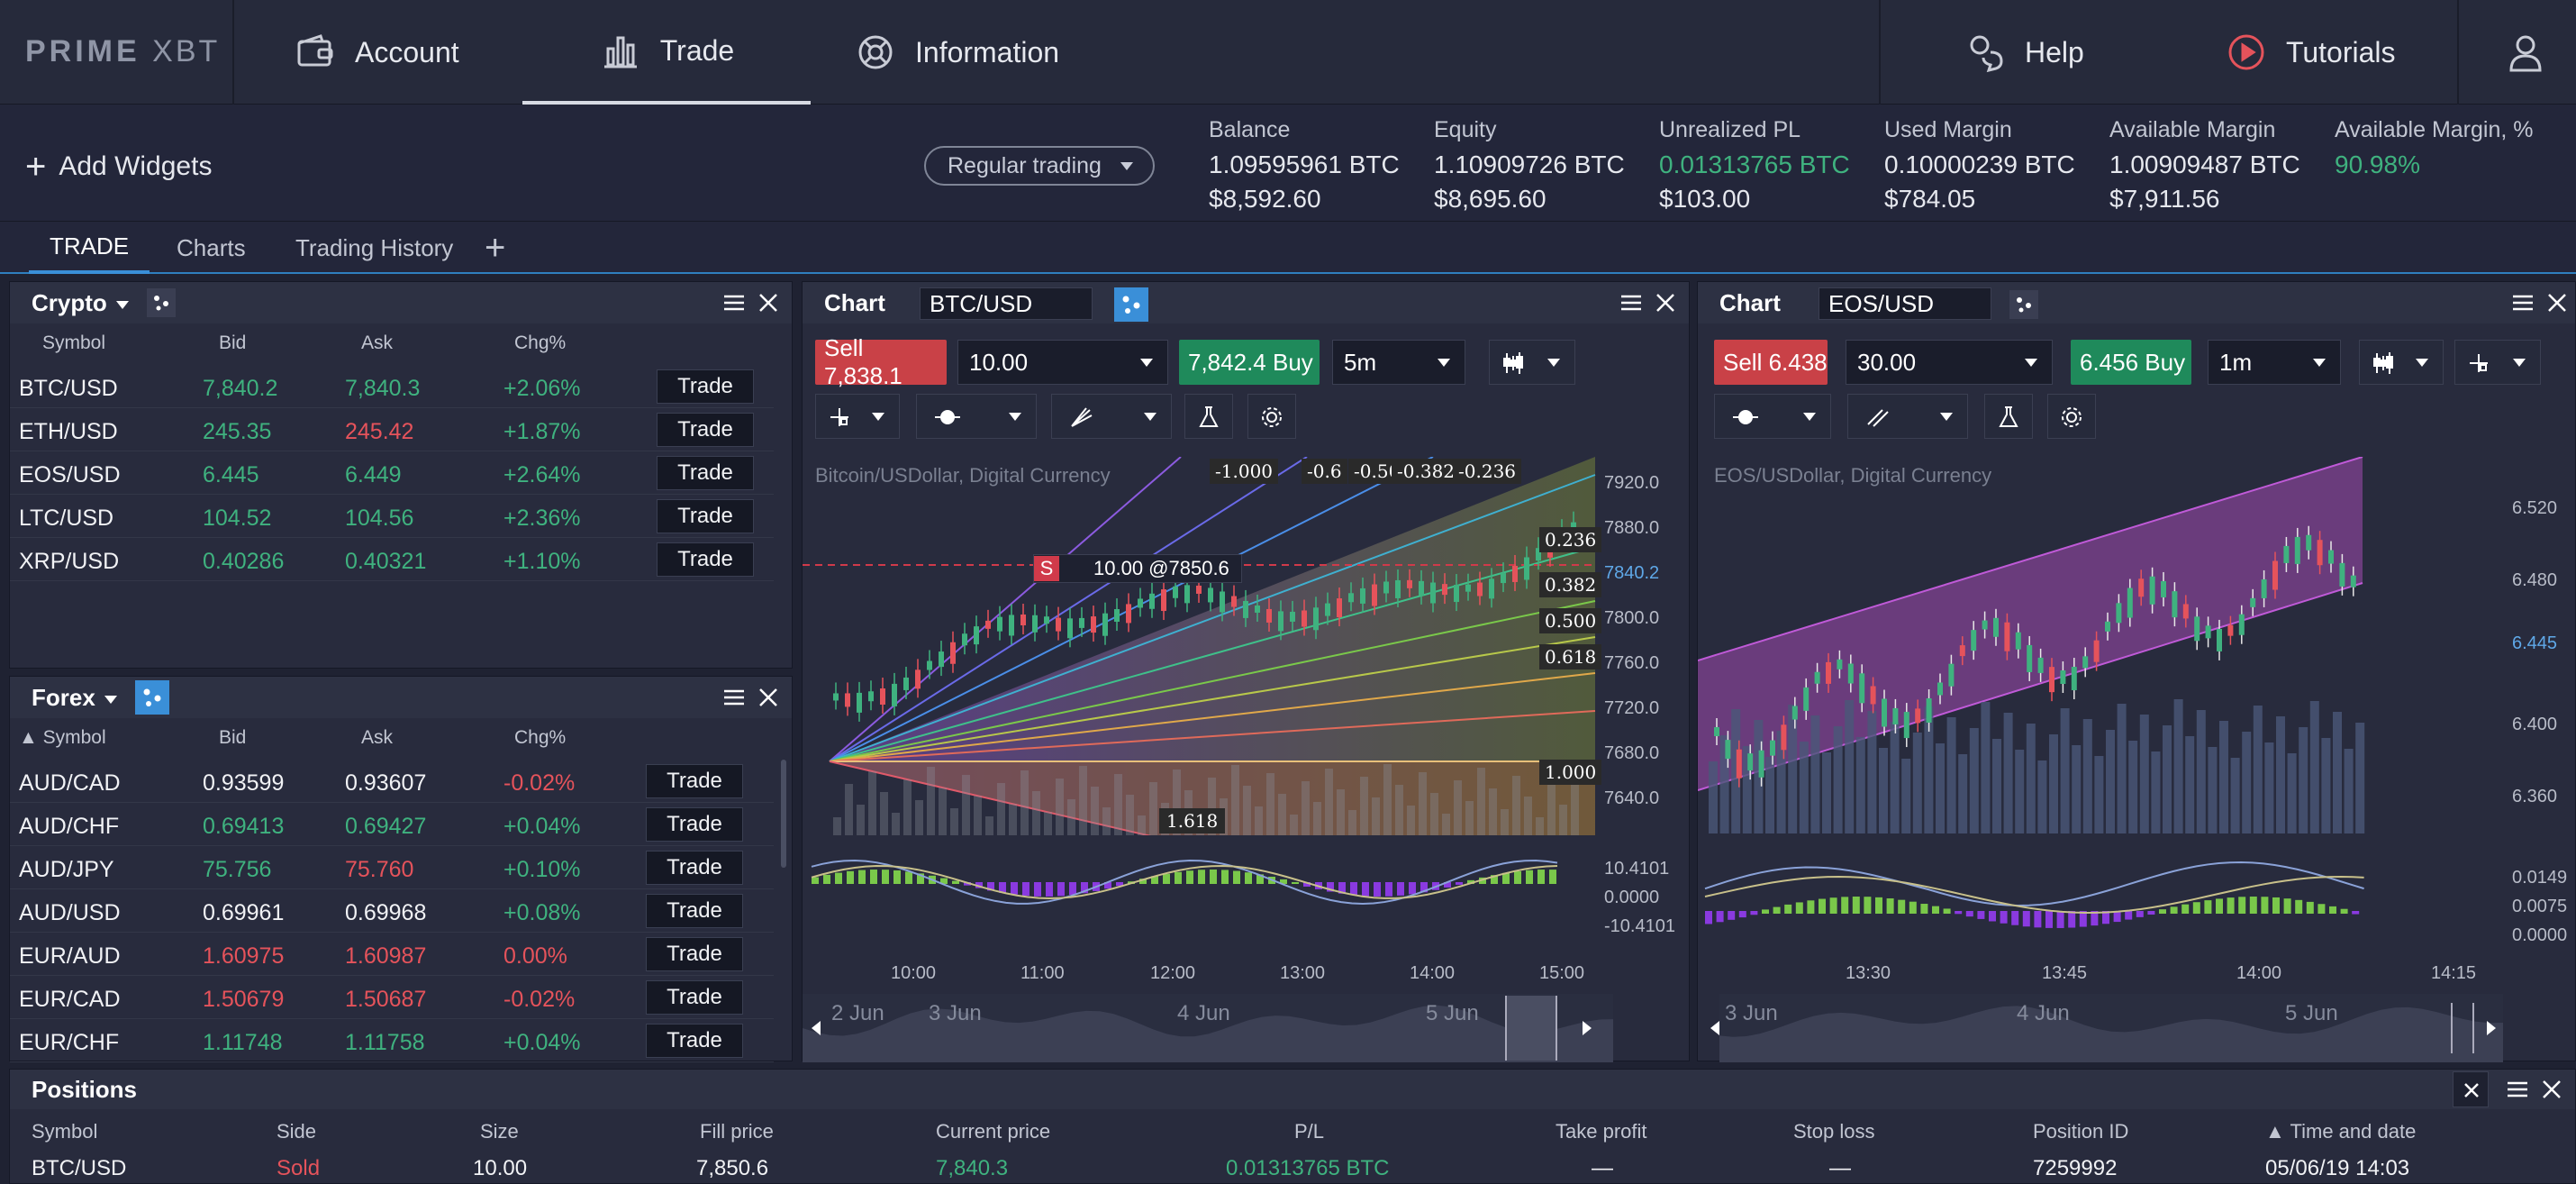 Image resolution: width=2576 pixels, height=1184 pixels. Describe the element at coordinates (2274, 362) in the screenshot. I see `interval-select: 1m` at that location.